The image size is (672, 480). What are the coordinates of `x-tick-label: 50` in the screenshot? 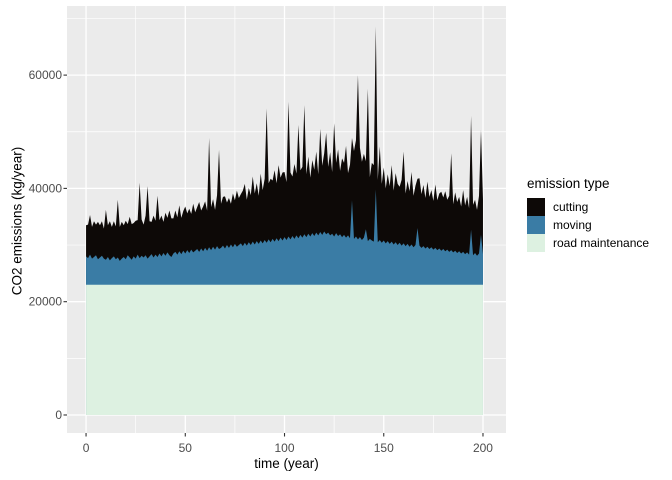 It's located at (186, 448).